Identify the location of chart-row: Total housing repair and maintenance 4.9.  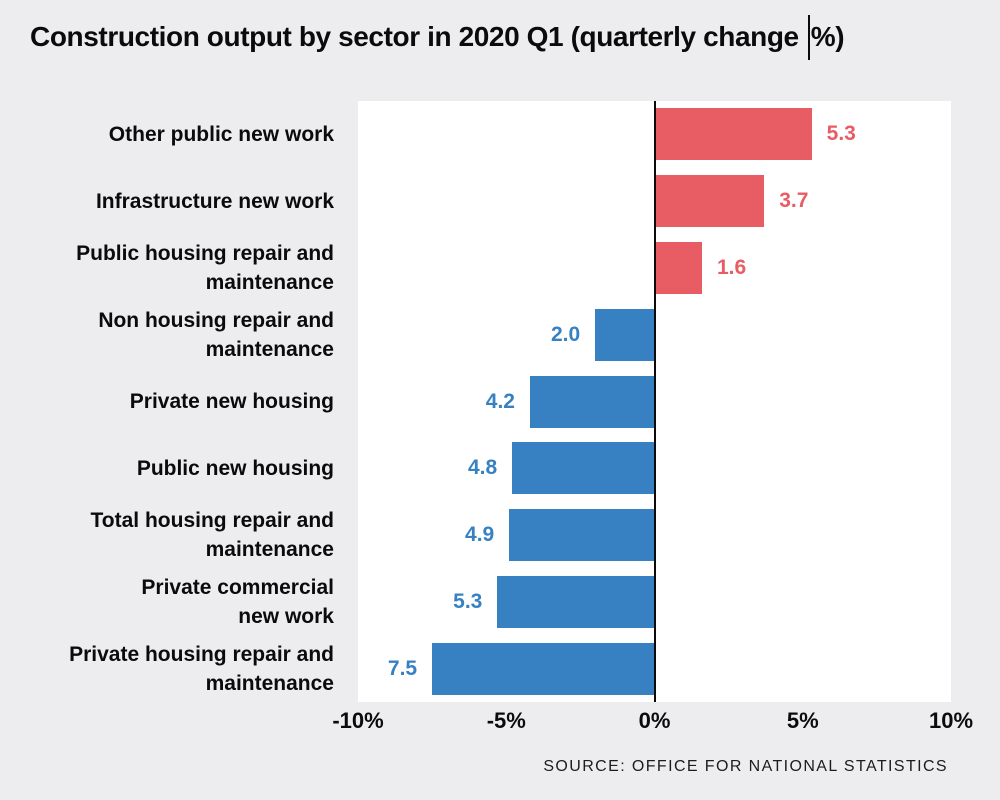
(489, 535).